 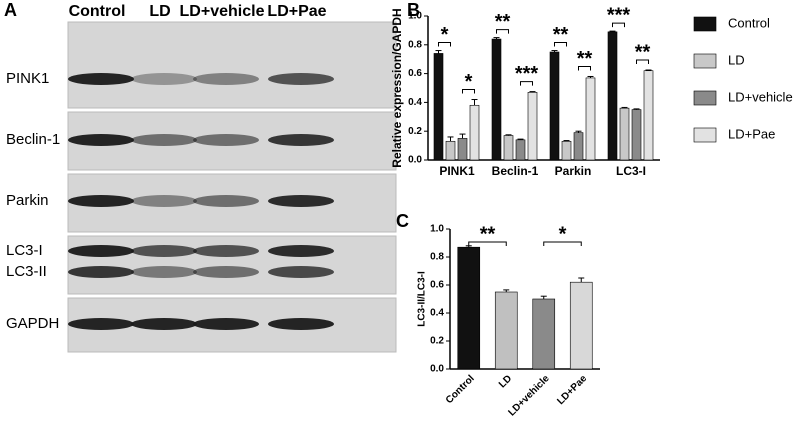 I want to click on x-tick-label: Beclin-1, so click(x=515, y=171).